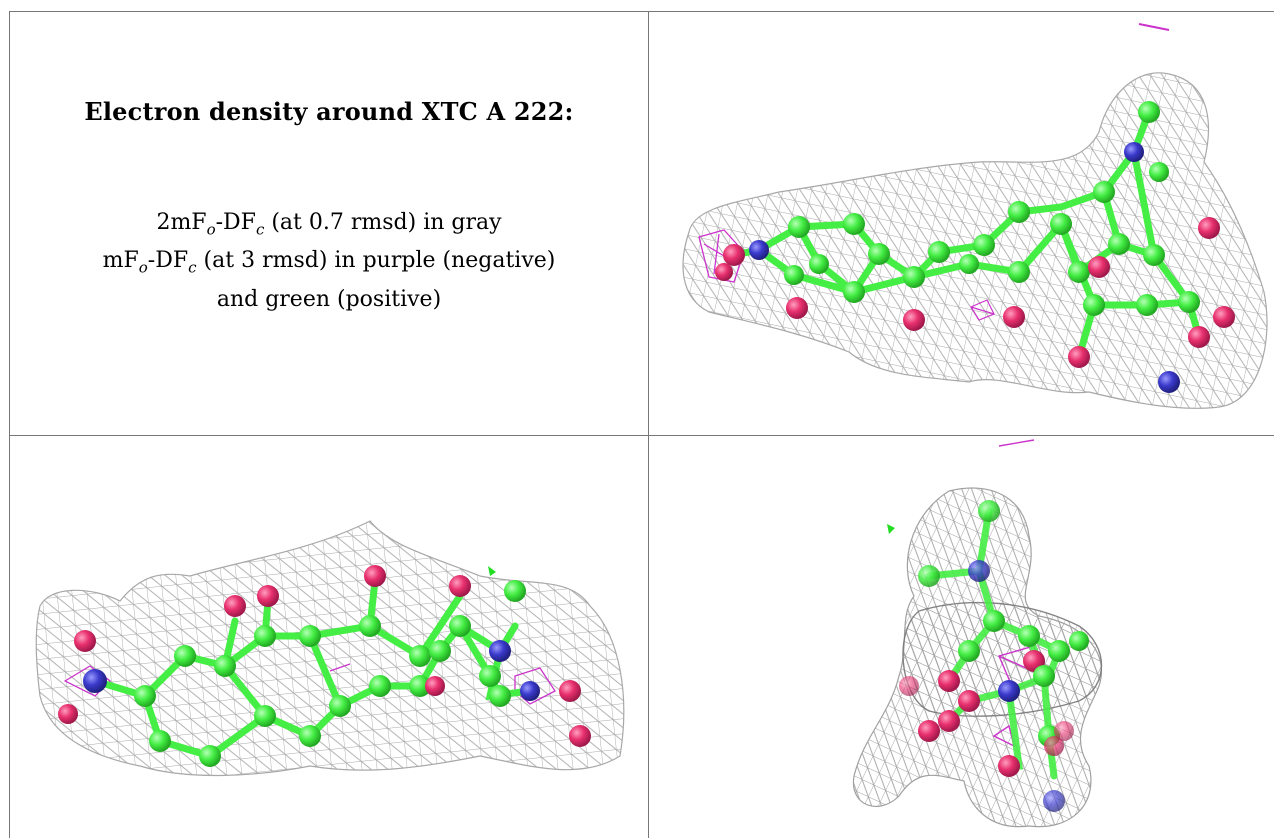  Describe the element at coordinates (982, 310) in the screenshot. I see `negative-density-small` at that location.